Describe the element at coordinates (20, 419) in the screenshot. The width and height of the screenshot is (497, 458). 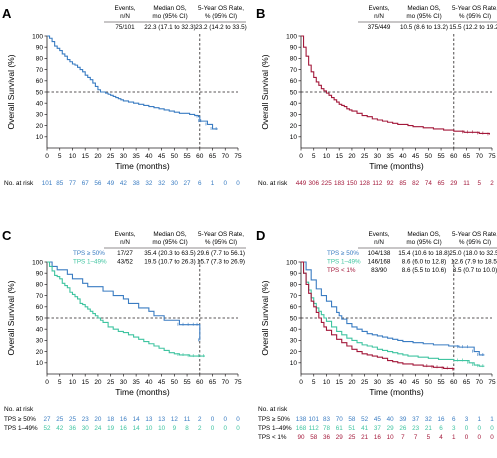
I see `at-risk-group-label: TPS ≥ 50%` at that location.